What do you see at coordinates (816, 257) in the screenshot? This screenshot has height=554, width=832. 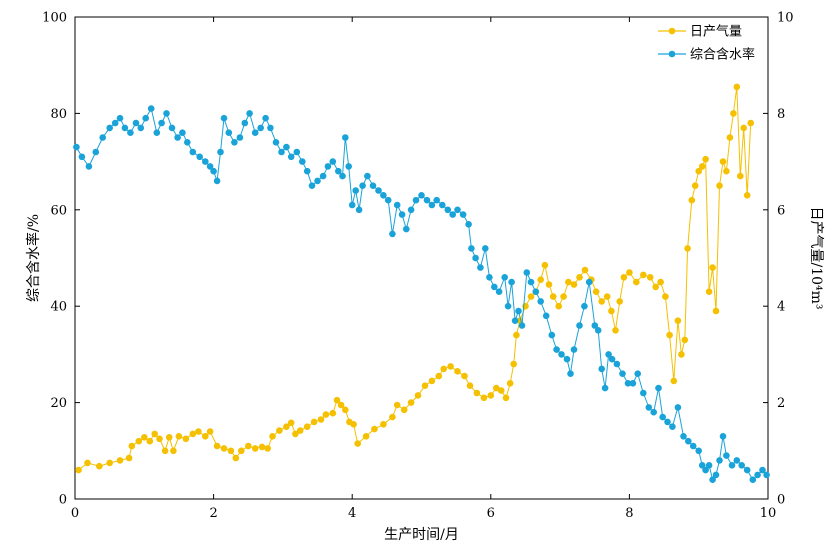 I see `y-right-axis-title: 日产气量/10⁴m³` at bounding box center [816, 257].